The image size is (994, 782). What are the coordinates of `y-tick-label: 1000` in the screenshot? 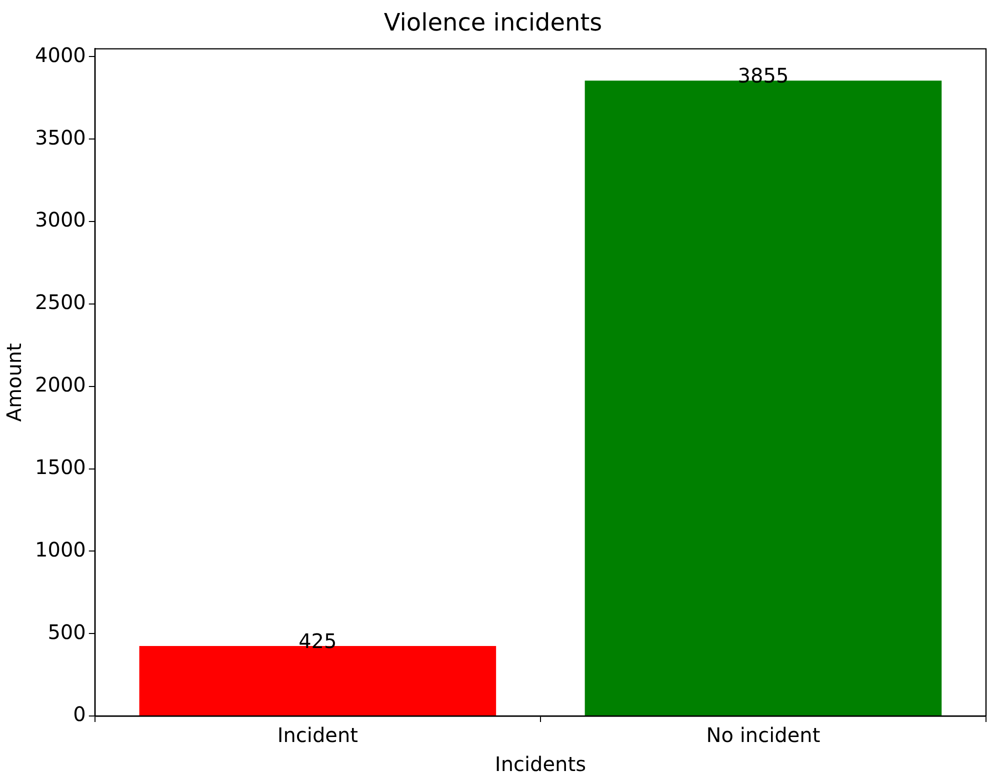 It's located at (60, 549).